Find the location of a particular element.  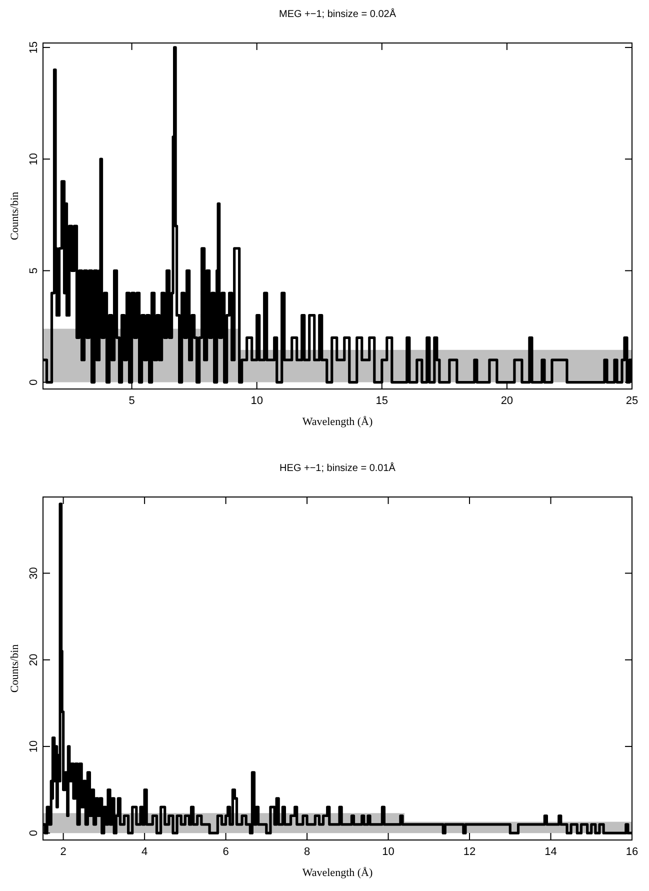

y-tick-label: 15 is located at coordinates (34, 47).